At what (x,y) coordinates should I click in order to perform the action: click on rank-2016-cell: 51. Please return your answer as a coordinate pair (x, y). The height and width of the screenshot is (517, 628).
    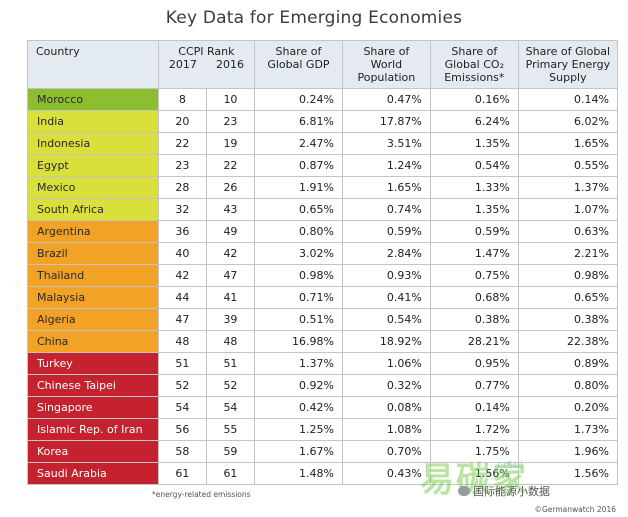
    Looking at the image, I should click on (230, 363).